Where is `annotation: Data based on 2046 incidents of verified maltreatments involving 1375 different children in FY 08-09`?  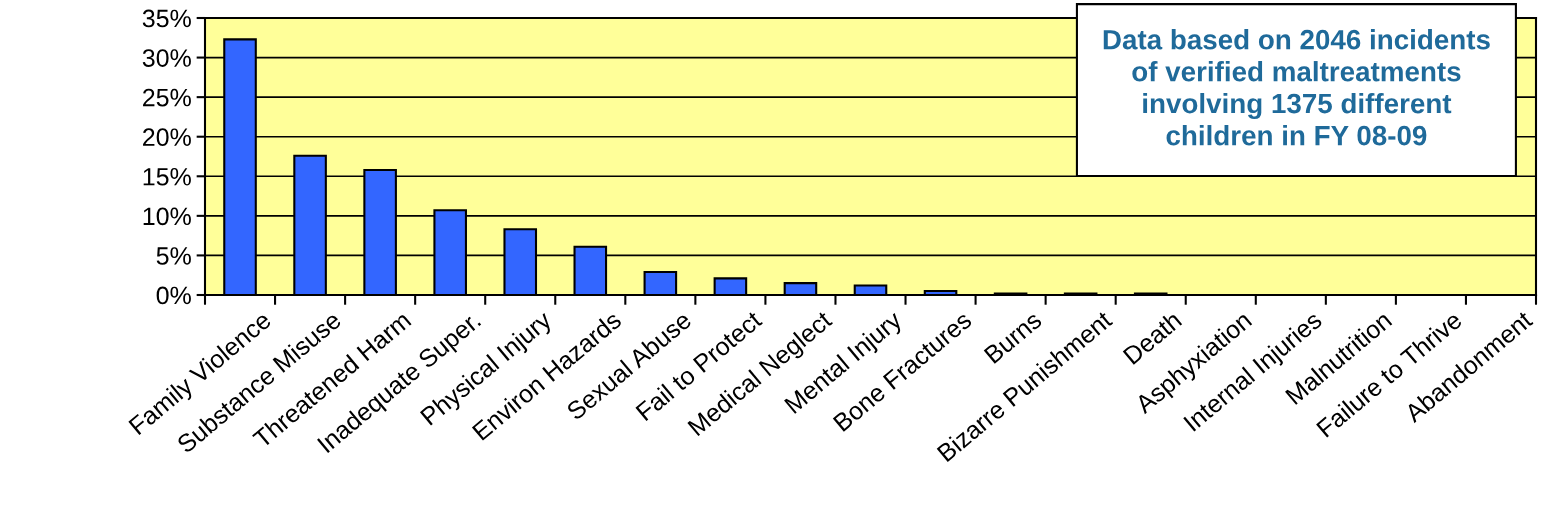
annotation: Data based on 2046 incidents of verified maltreatments involving 1375 different children in FY 08-09 is located at coordinates (1296, 87).